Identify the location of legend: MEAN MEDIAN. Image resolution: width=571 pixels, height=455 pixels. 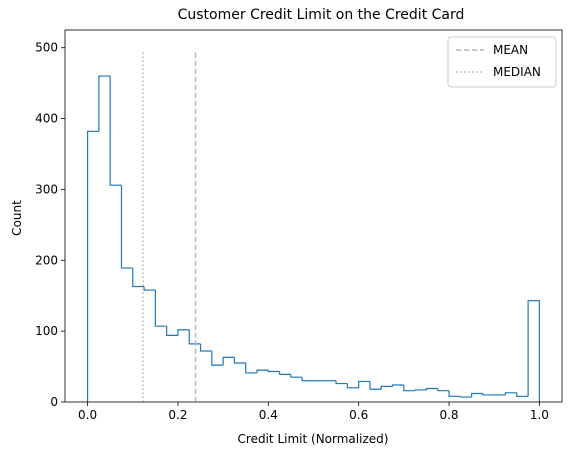
(502, 62).